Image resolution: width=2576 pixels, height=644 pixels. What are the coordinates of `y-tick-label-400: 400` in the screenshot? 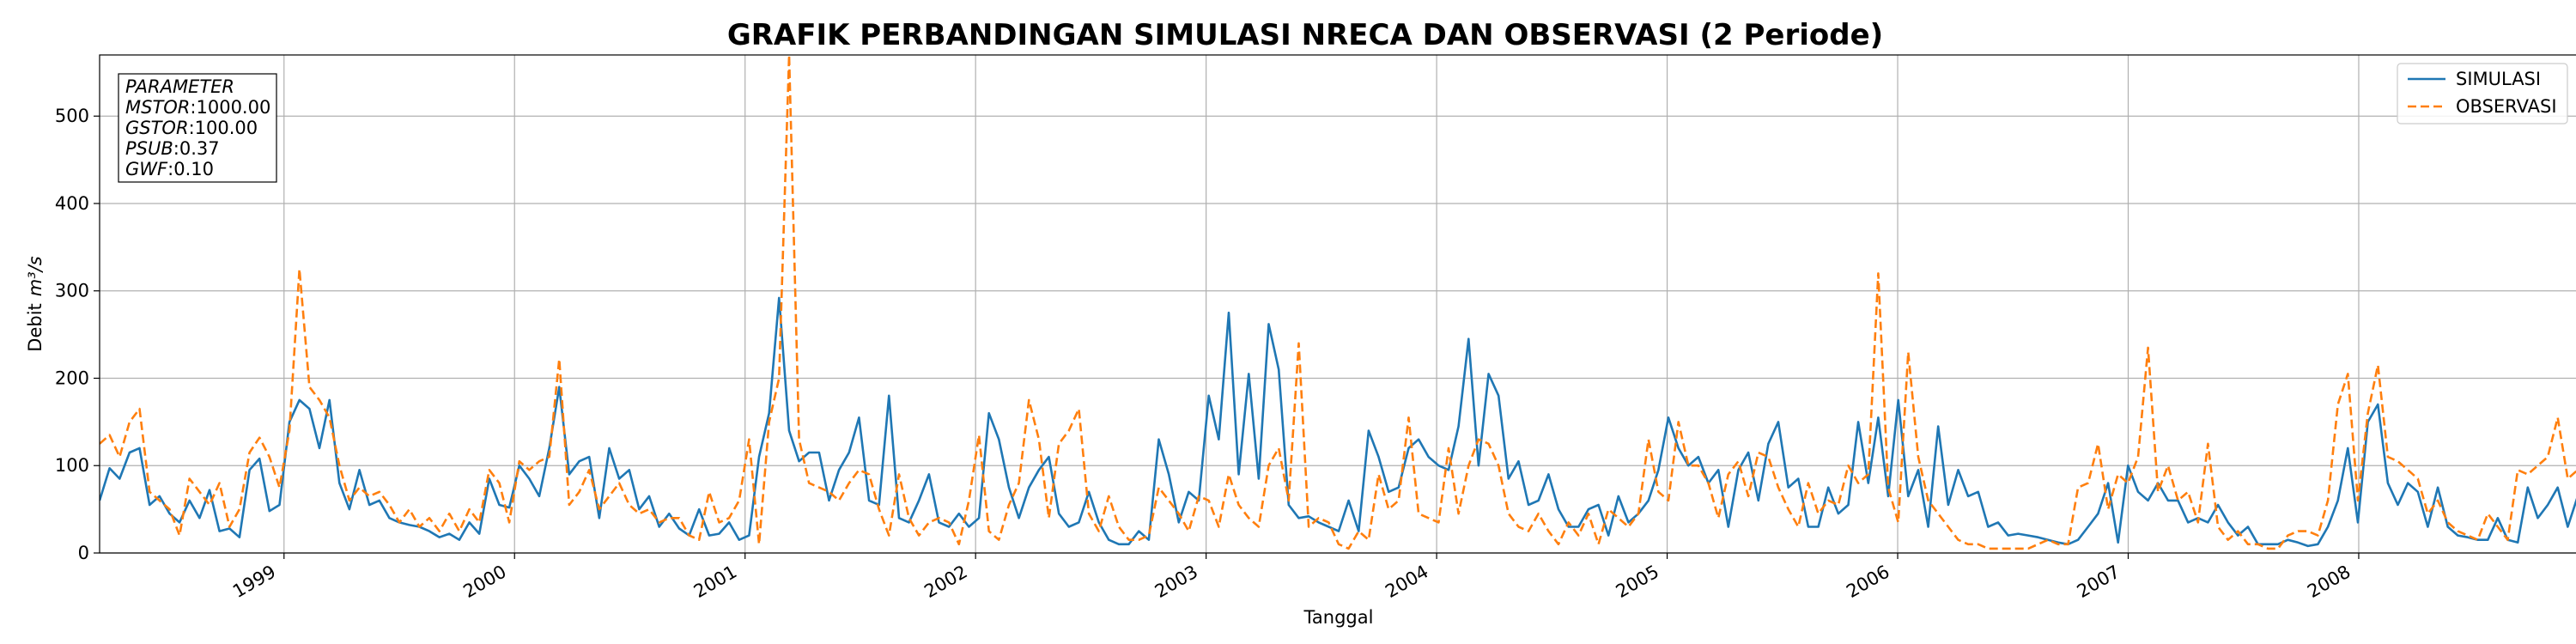 It's located at (72, 203).